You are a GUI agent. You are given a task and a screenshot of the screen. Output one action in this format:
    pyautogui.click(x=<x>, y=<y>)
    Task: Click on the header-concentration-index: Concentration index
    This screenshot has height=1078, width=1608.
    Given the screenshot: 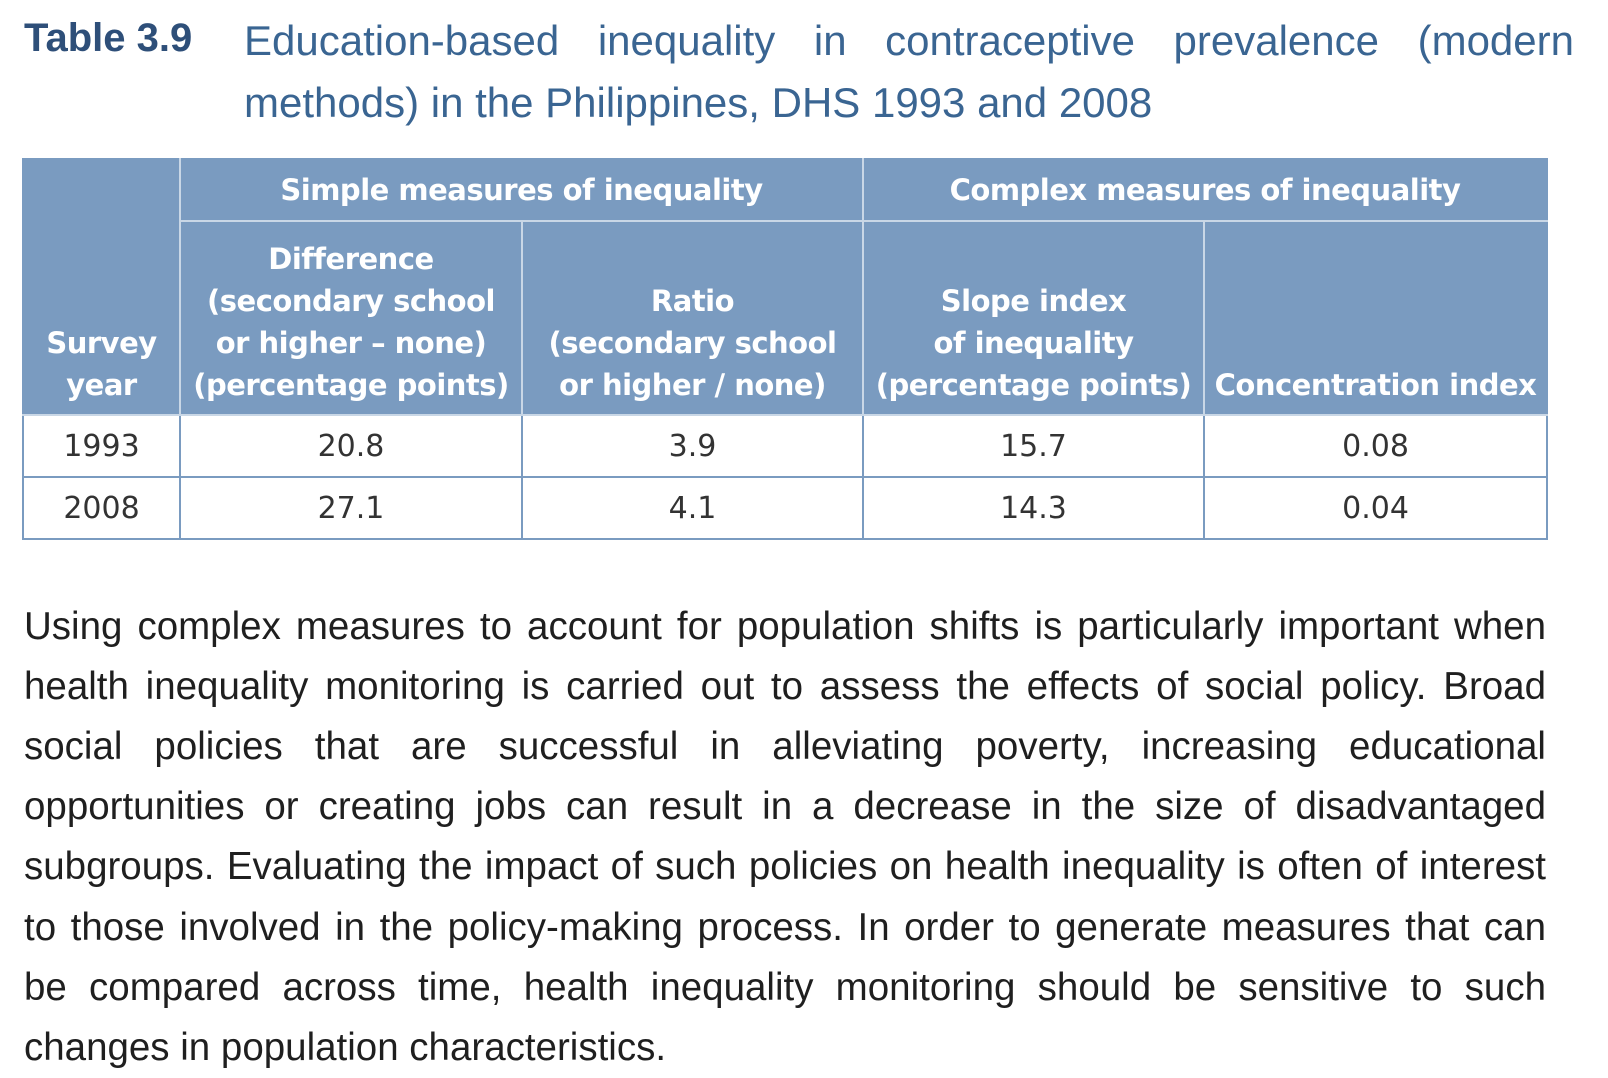 What is the action you would take?
    pyautogui.click(x=1375, y=318)
    